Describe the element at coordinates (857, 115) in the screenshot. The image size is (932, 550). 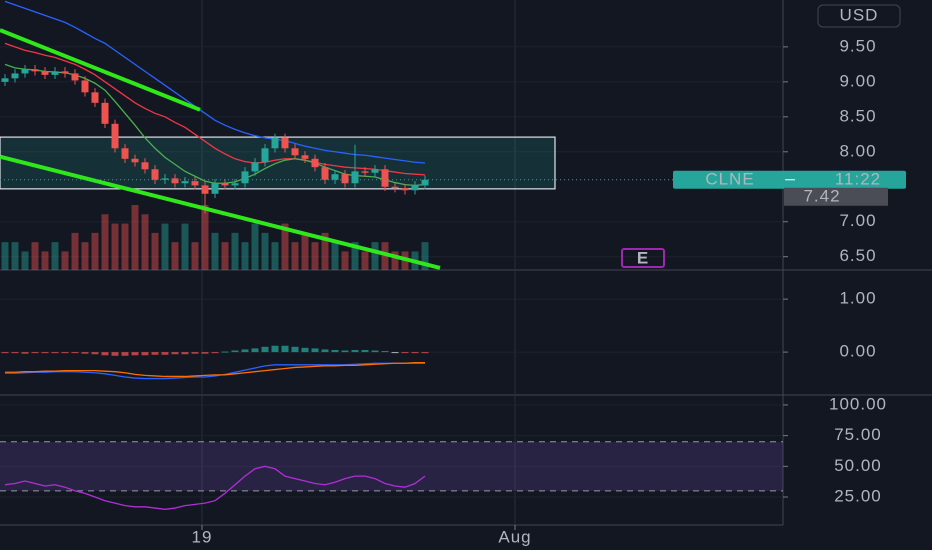
I see `y-tick-label: 8.50` at that location.